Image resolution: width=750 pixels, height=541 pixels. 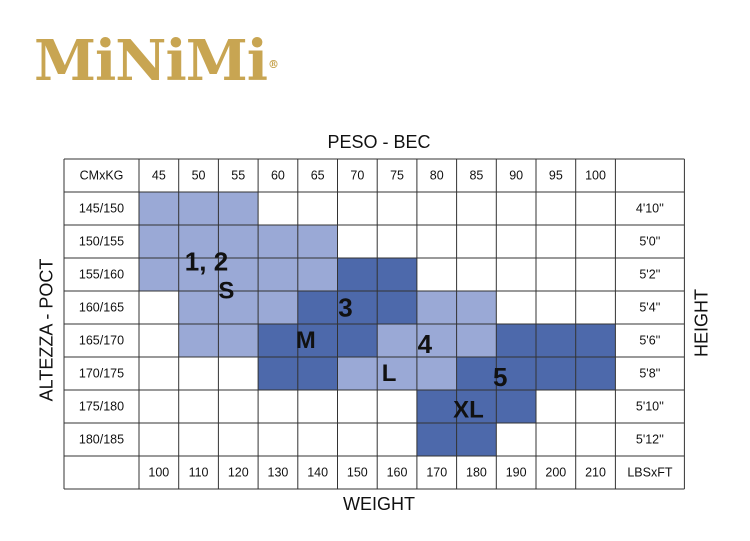 I want to click on minimi-logo: MiNiMi®, so click(x=156, y=61).